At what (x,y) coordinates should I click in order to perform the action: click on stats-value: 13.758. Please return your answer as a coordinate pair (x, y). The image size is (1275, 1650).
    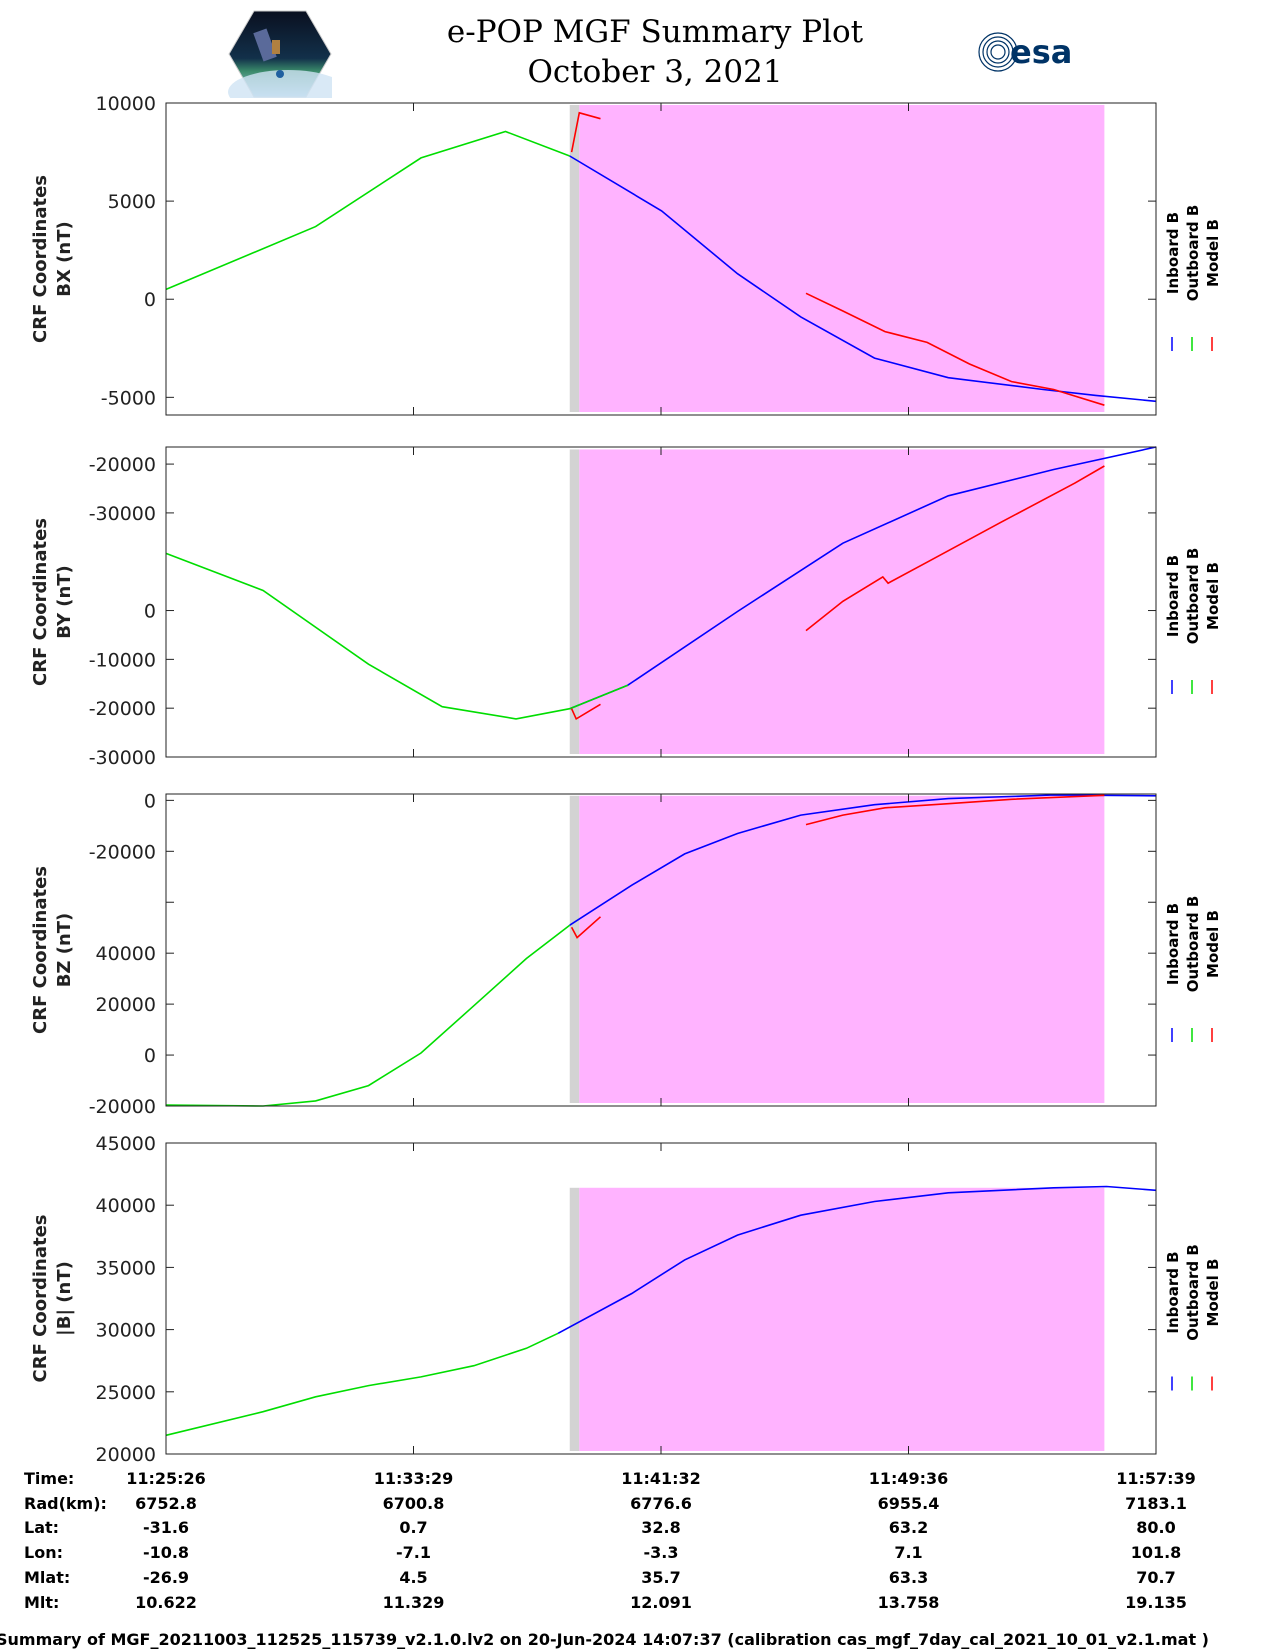
    Looking at the image, I should click on (908, 1602).